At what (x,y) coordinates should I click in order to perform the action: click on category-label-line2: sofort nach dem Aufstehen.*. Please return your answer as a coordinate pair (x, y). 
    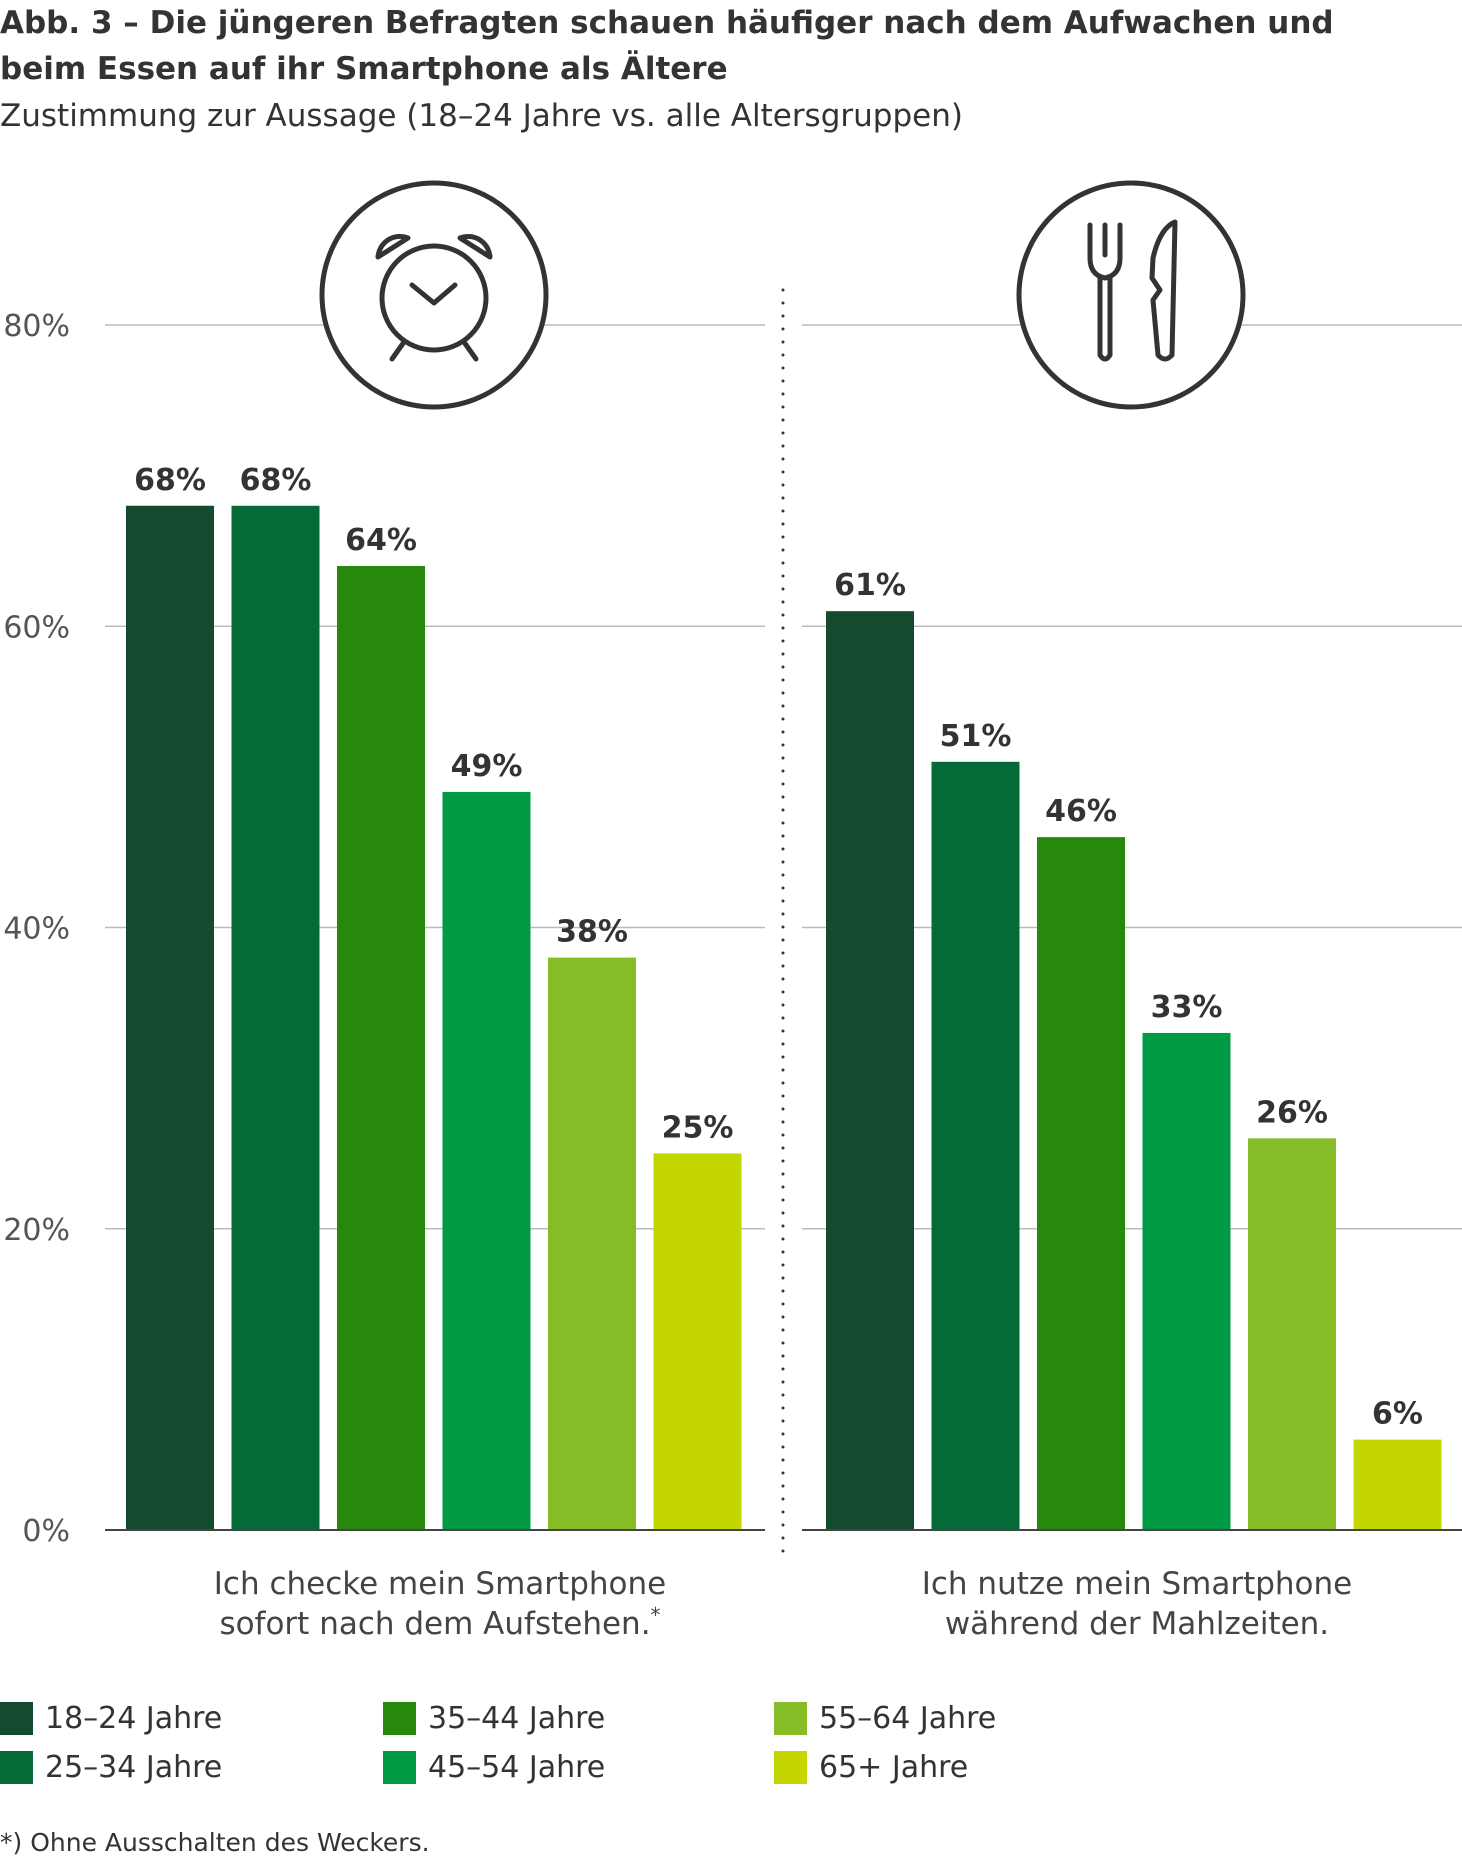
    Looking at the image, I should click on (439, 1622).